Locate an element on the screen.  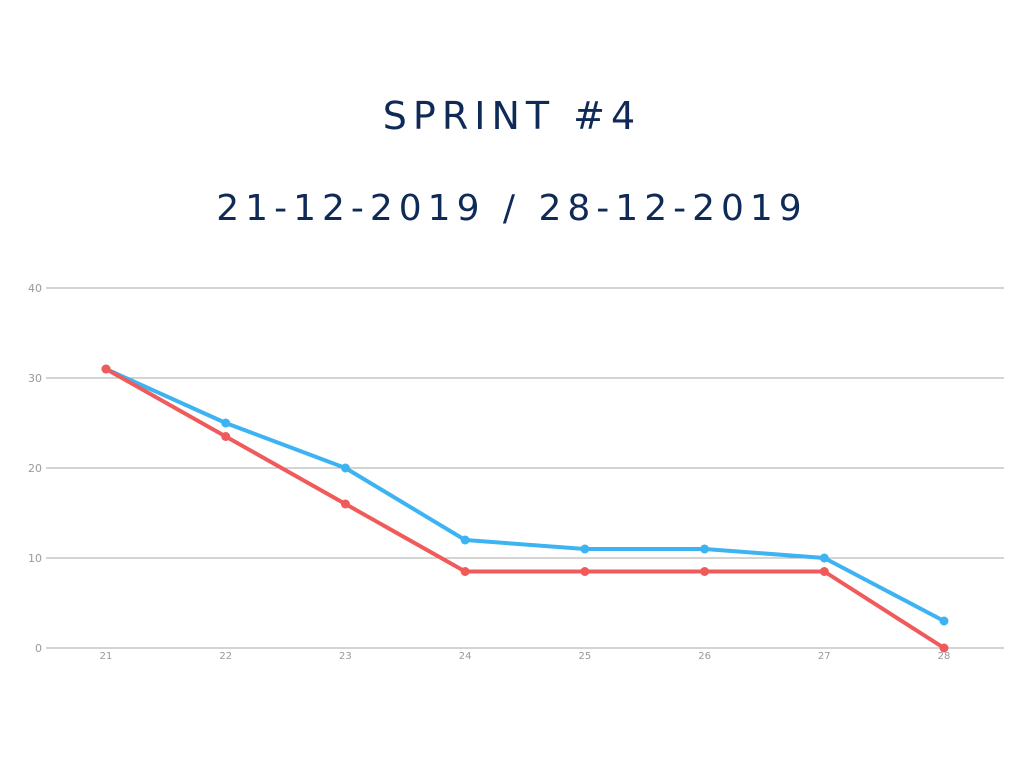
chart-title: SPRINT #4 is located at coordinates (512, 116).